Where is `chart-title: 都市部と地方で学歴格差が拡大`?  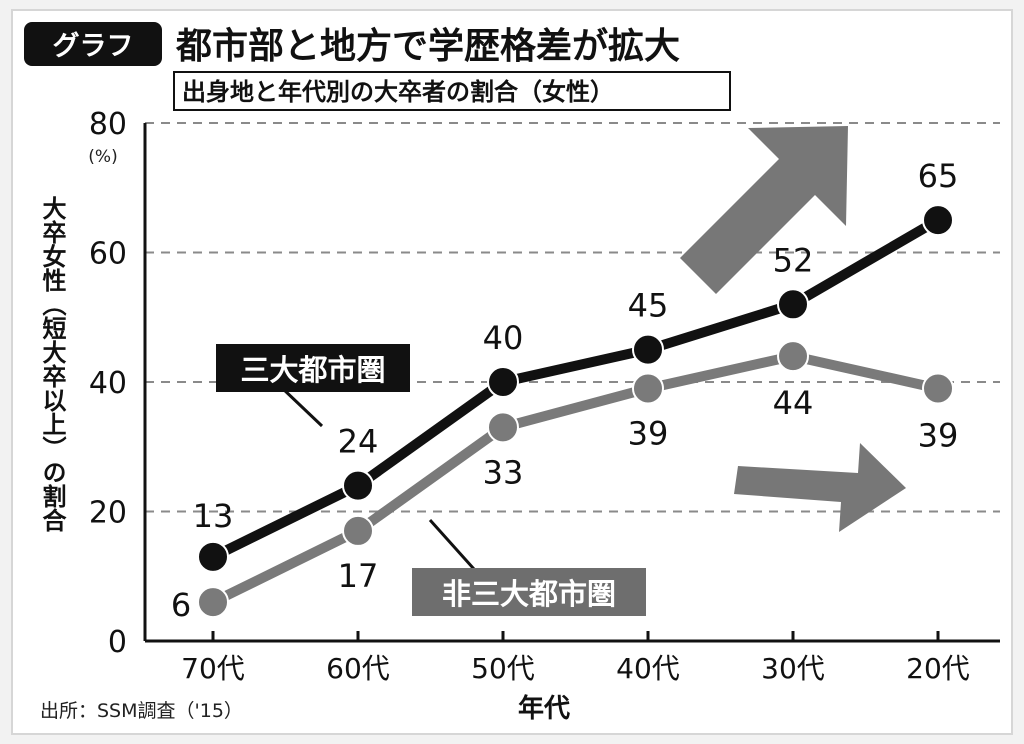 chart-title: 都市部と地方で学歴格差が拡大 is located at coordinates (427, 46).